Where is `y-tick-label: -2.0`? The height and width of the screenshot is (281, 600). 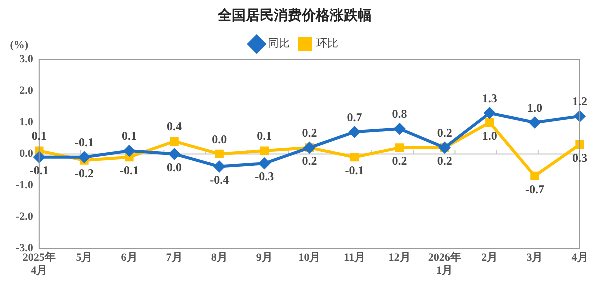
y-tick-label: -2.0 is located at coordinates (25, 216).